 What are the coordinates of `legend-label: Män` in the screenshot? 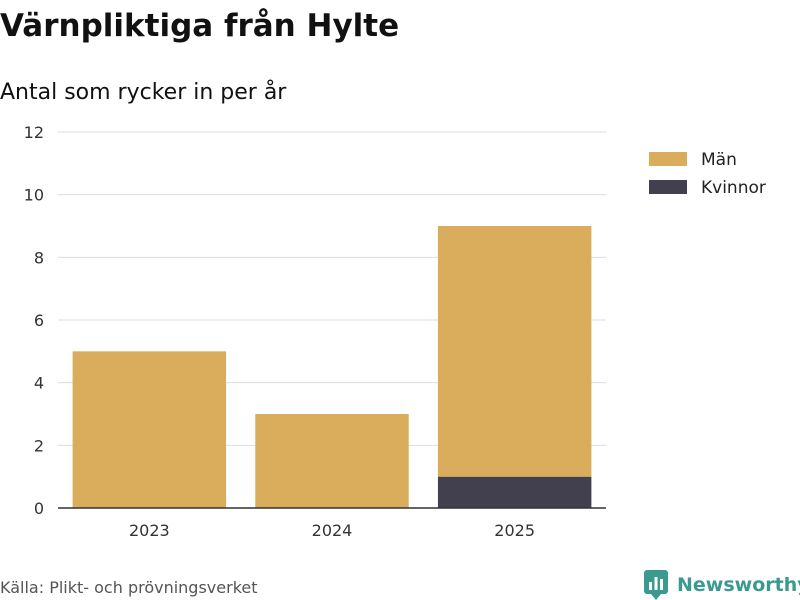 It's located at (719, 160).